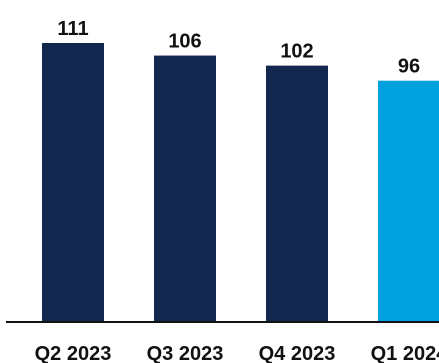  What do you see at coordinates (73, 182) in the screenshot?
I see `bar-q2-2023` at bounding box center [73, 182].